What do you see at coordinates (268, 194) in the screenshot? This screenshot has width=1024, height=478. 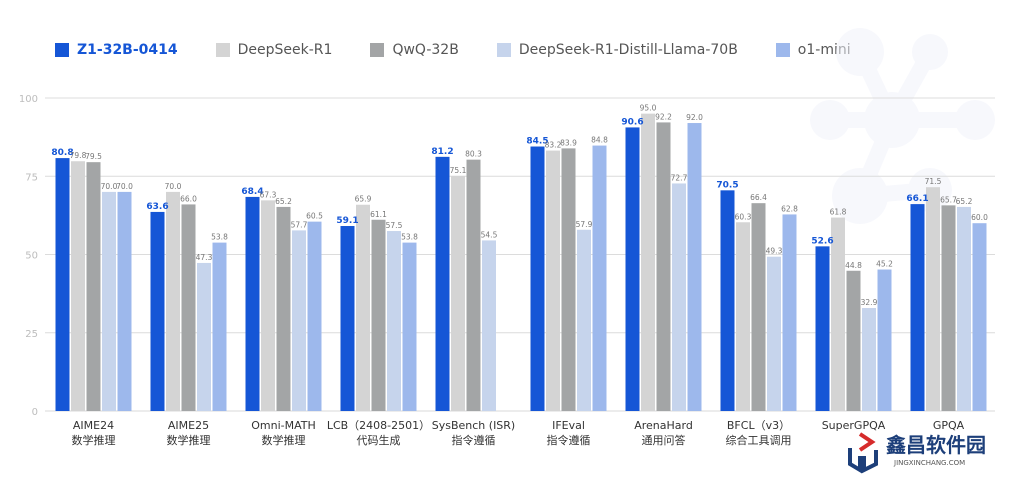 I see `data-label: 67.3` at bounding box center [268, 194].